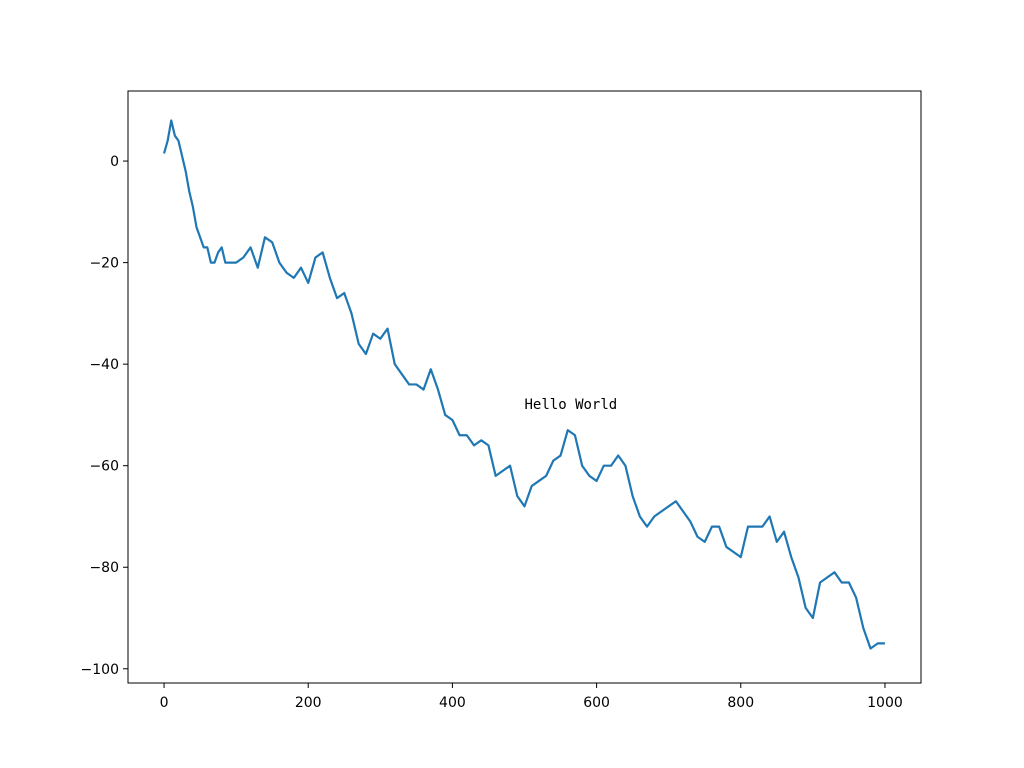 The image size is (1024, 768). What do you see at coordinates (740, 703) in the screenshot?
I see `x-tick-label: 800` at bounding box center [740, 703].